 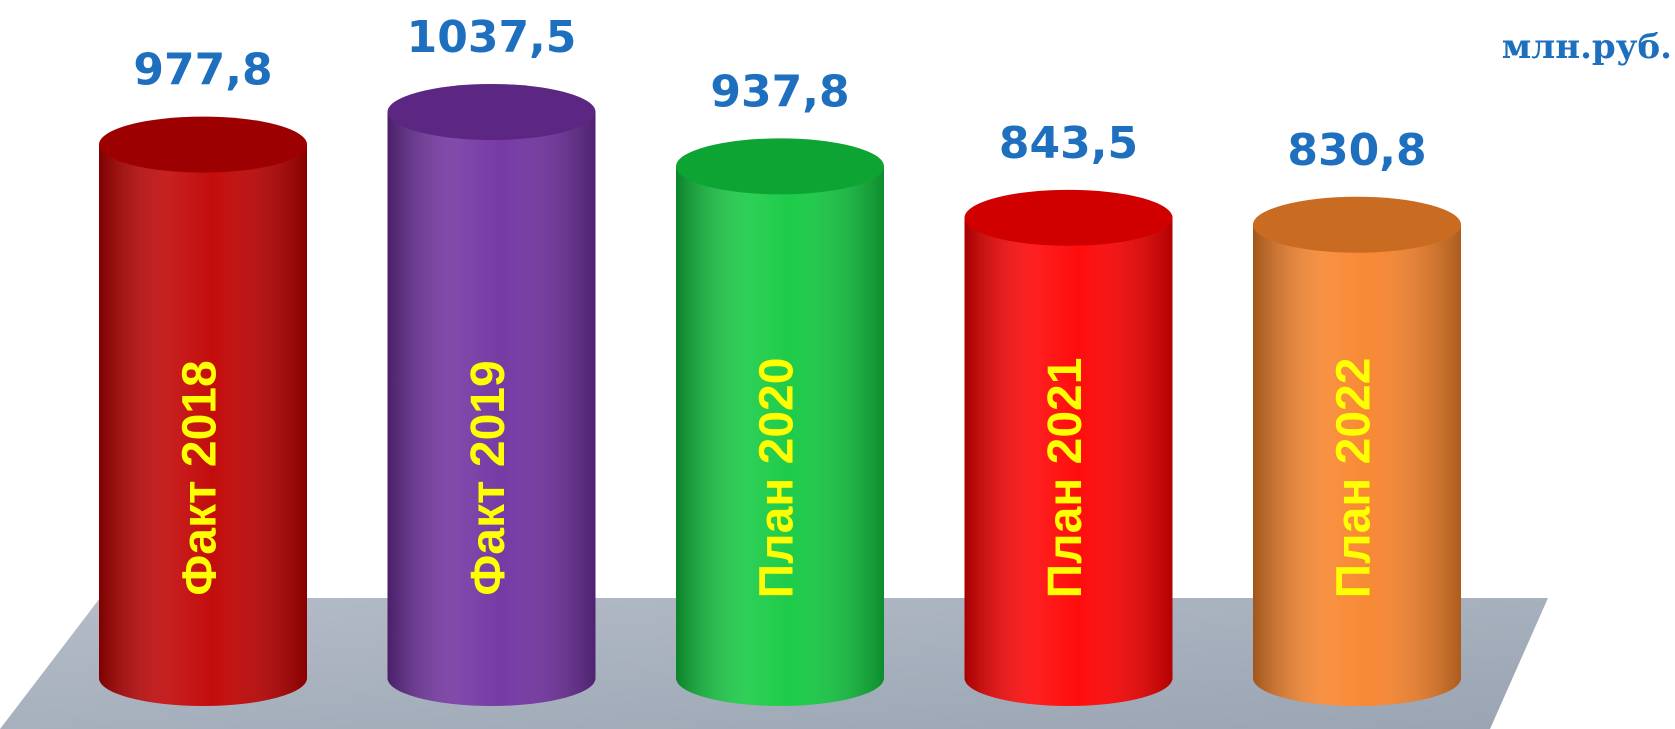 What do you see at coordinates (779, 91) in the screenshot?
I see `value-label: 937,8` at bounding box center [779, 91].